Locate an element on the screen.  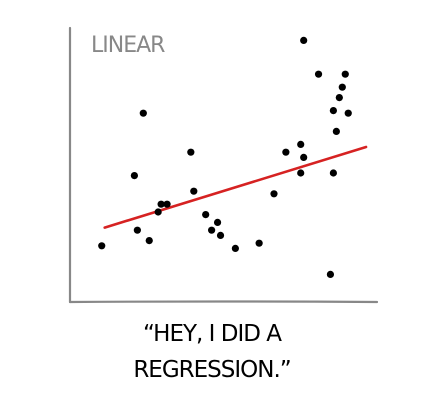
chart-title: LINEAR is located at coordinates (128, 45).